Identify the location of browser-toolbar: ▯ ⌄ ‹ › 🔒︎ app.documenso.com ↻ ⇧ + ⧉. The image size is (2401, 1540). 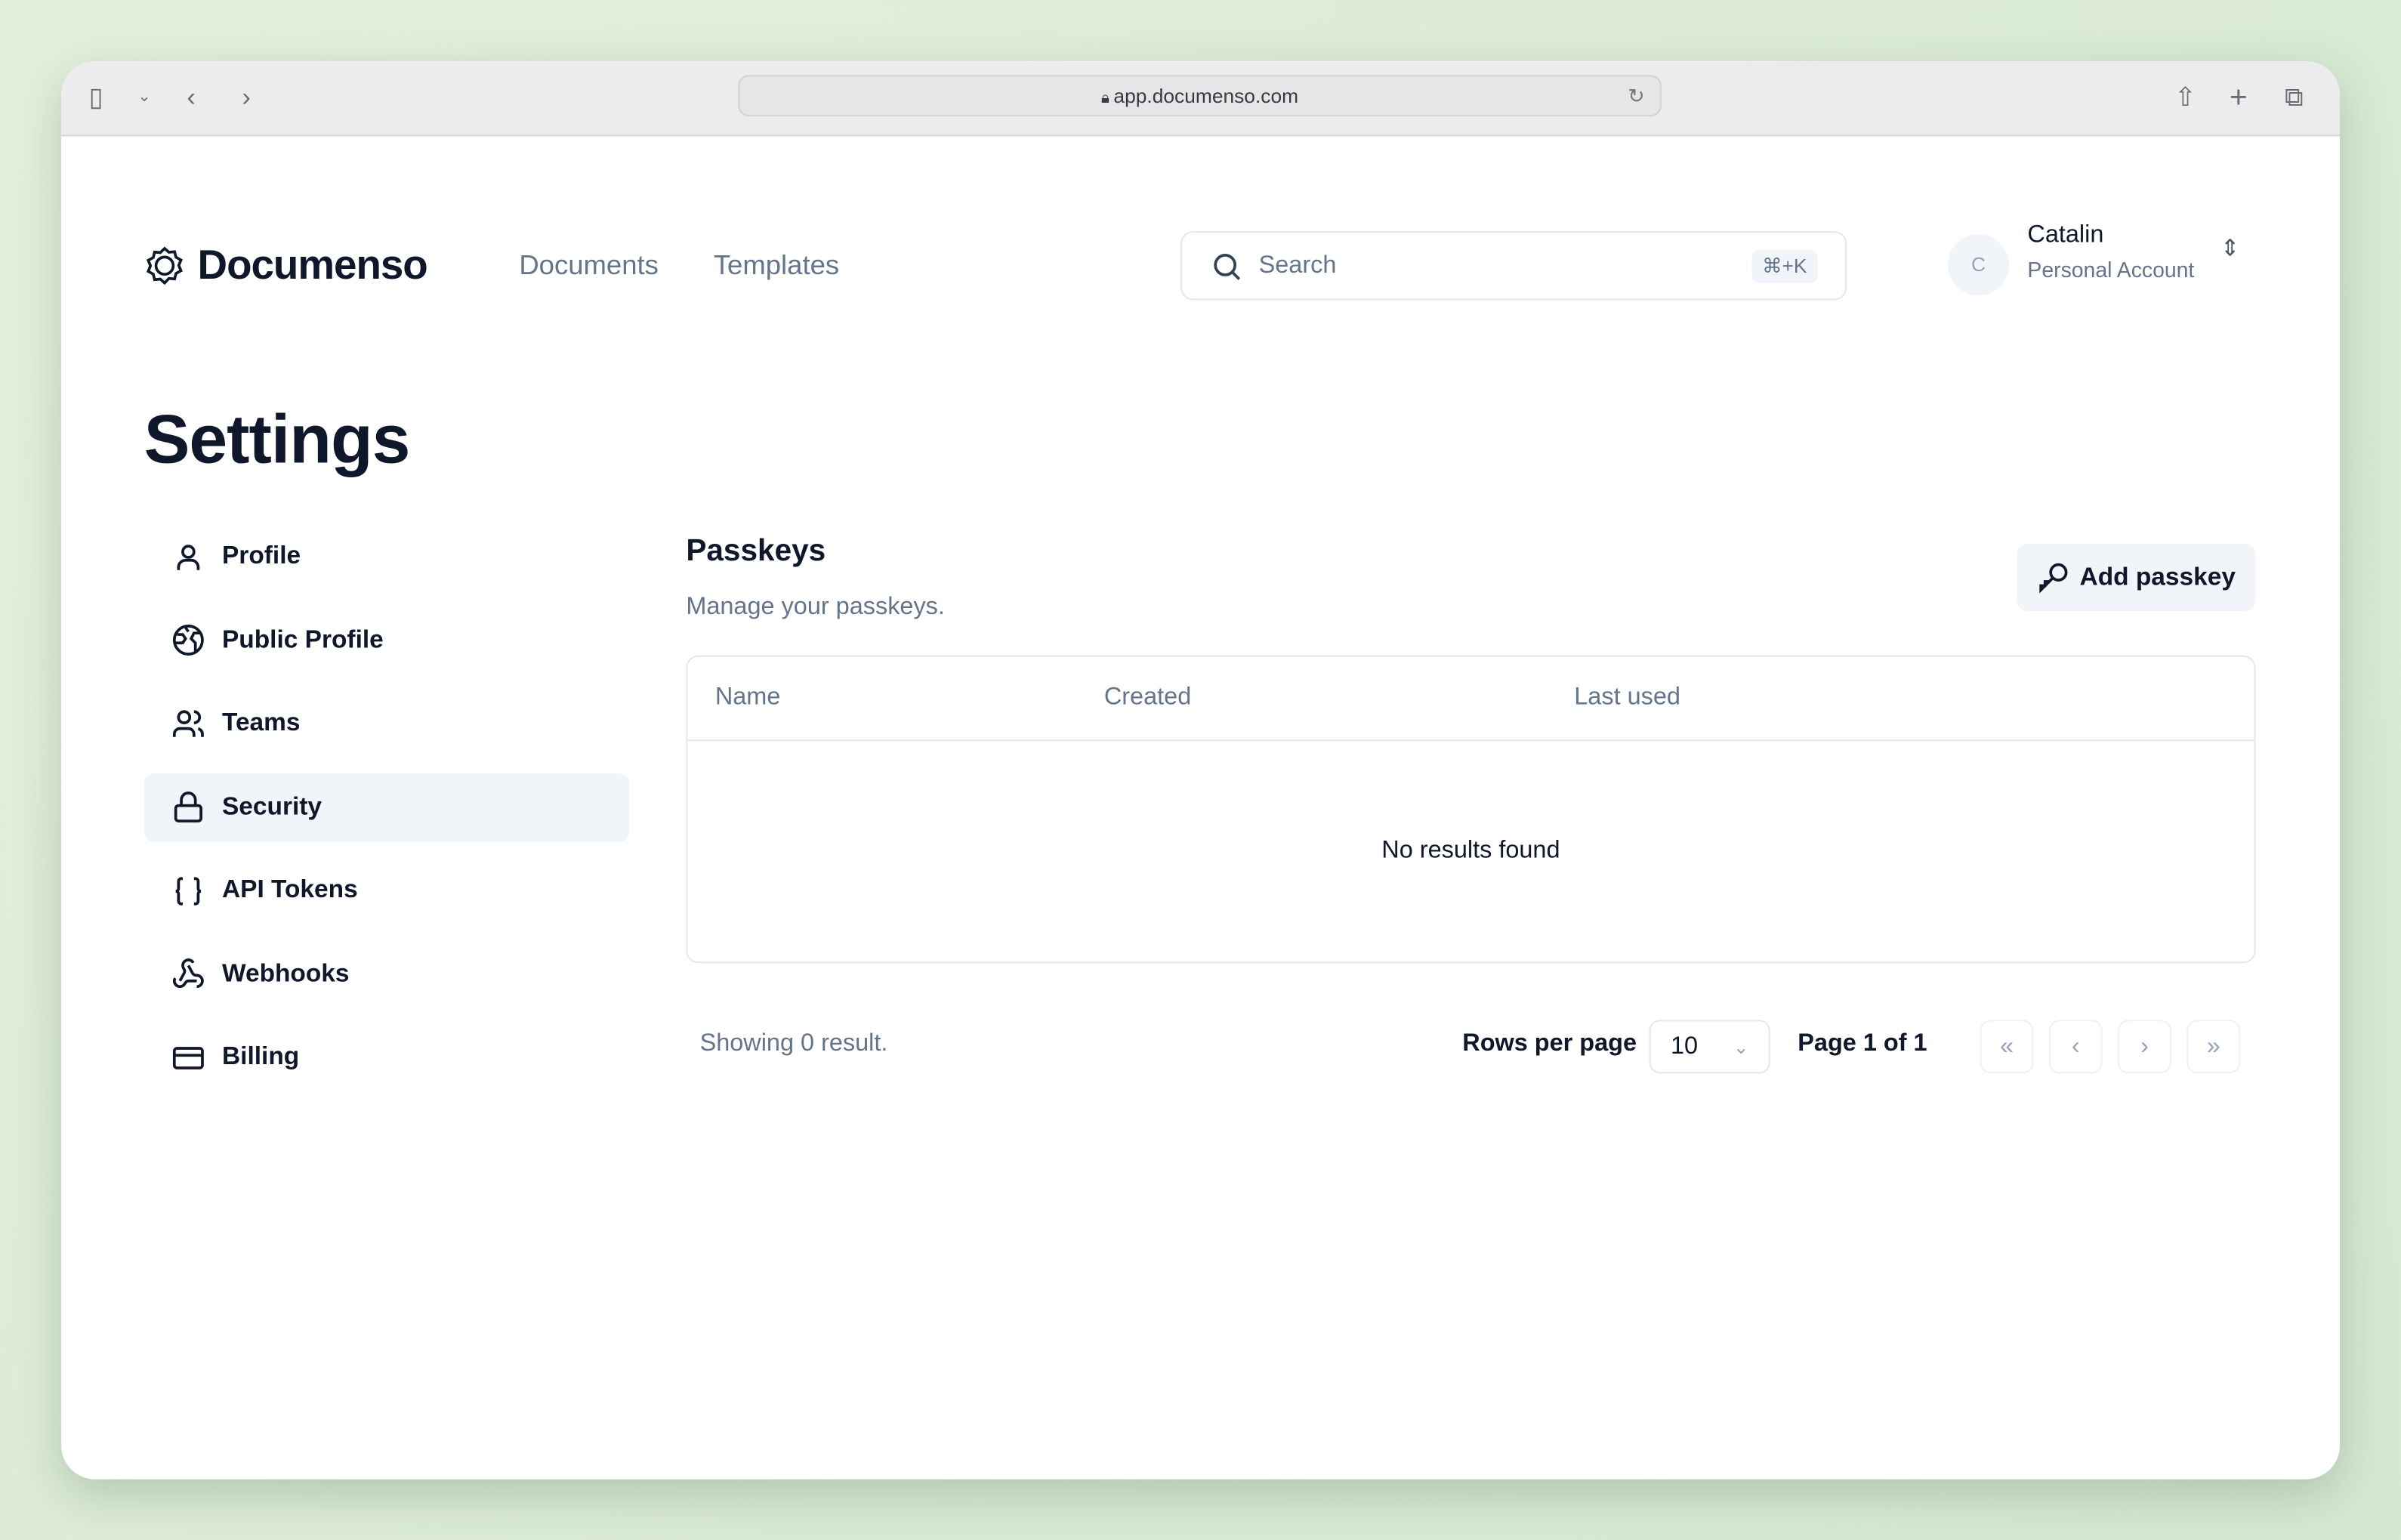
(1201, 99).